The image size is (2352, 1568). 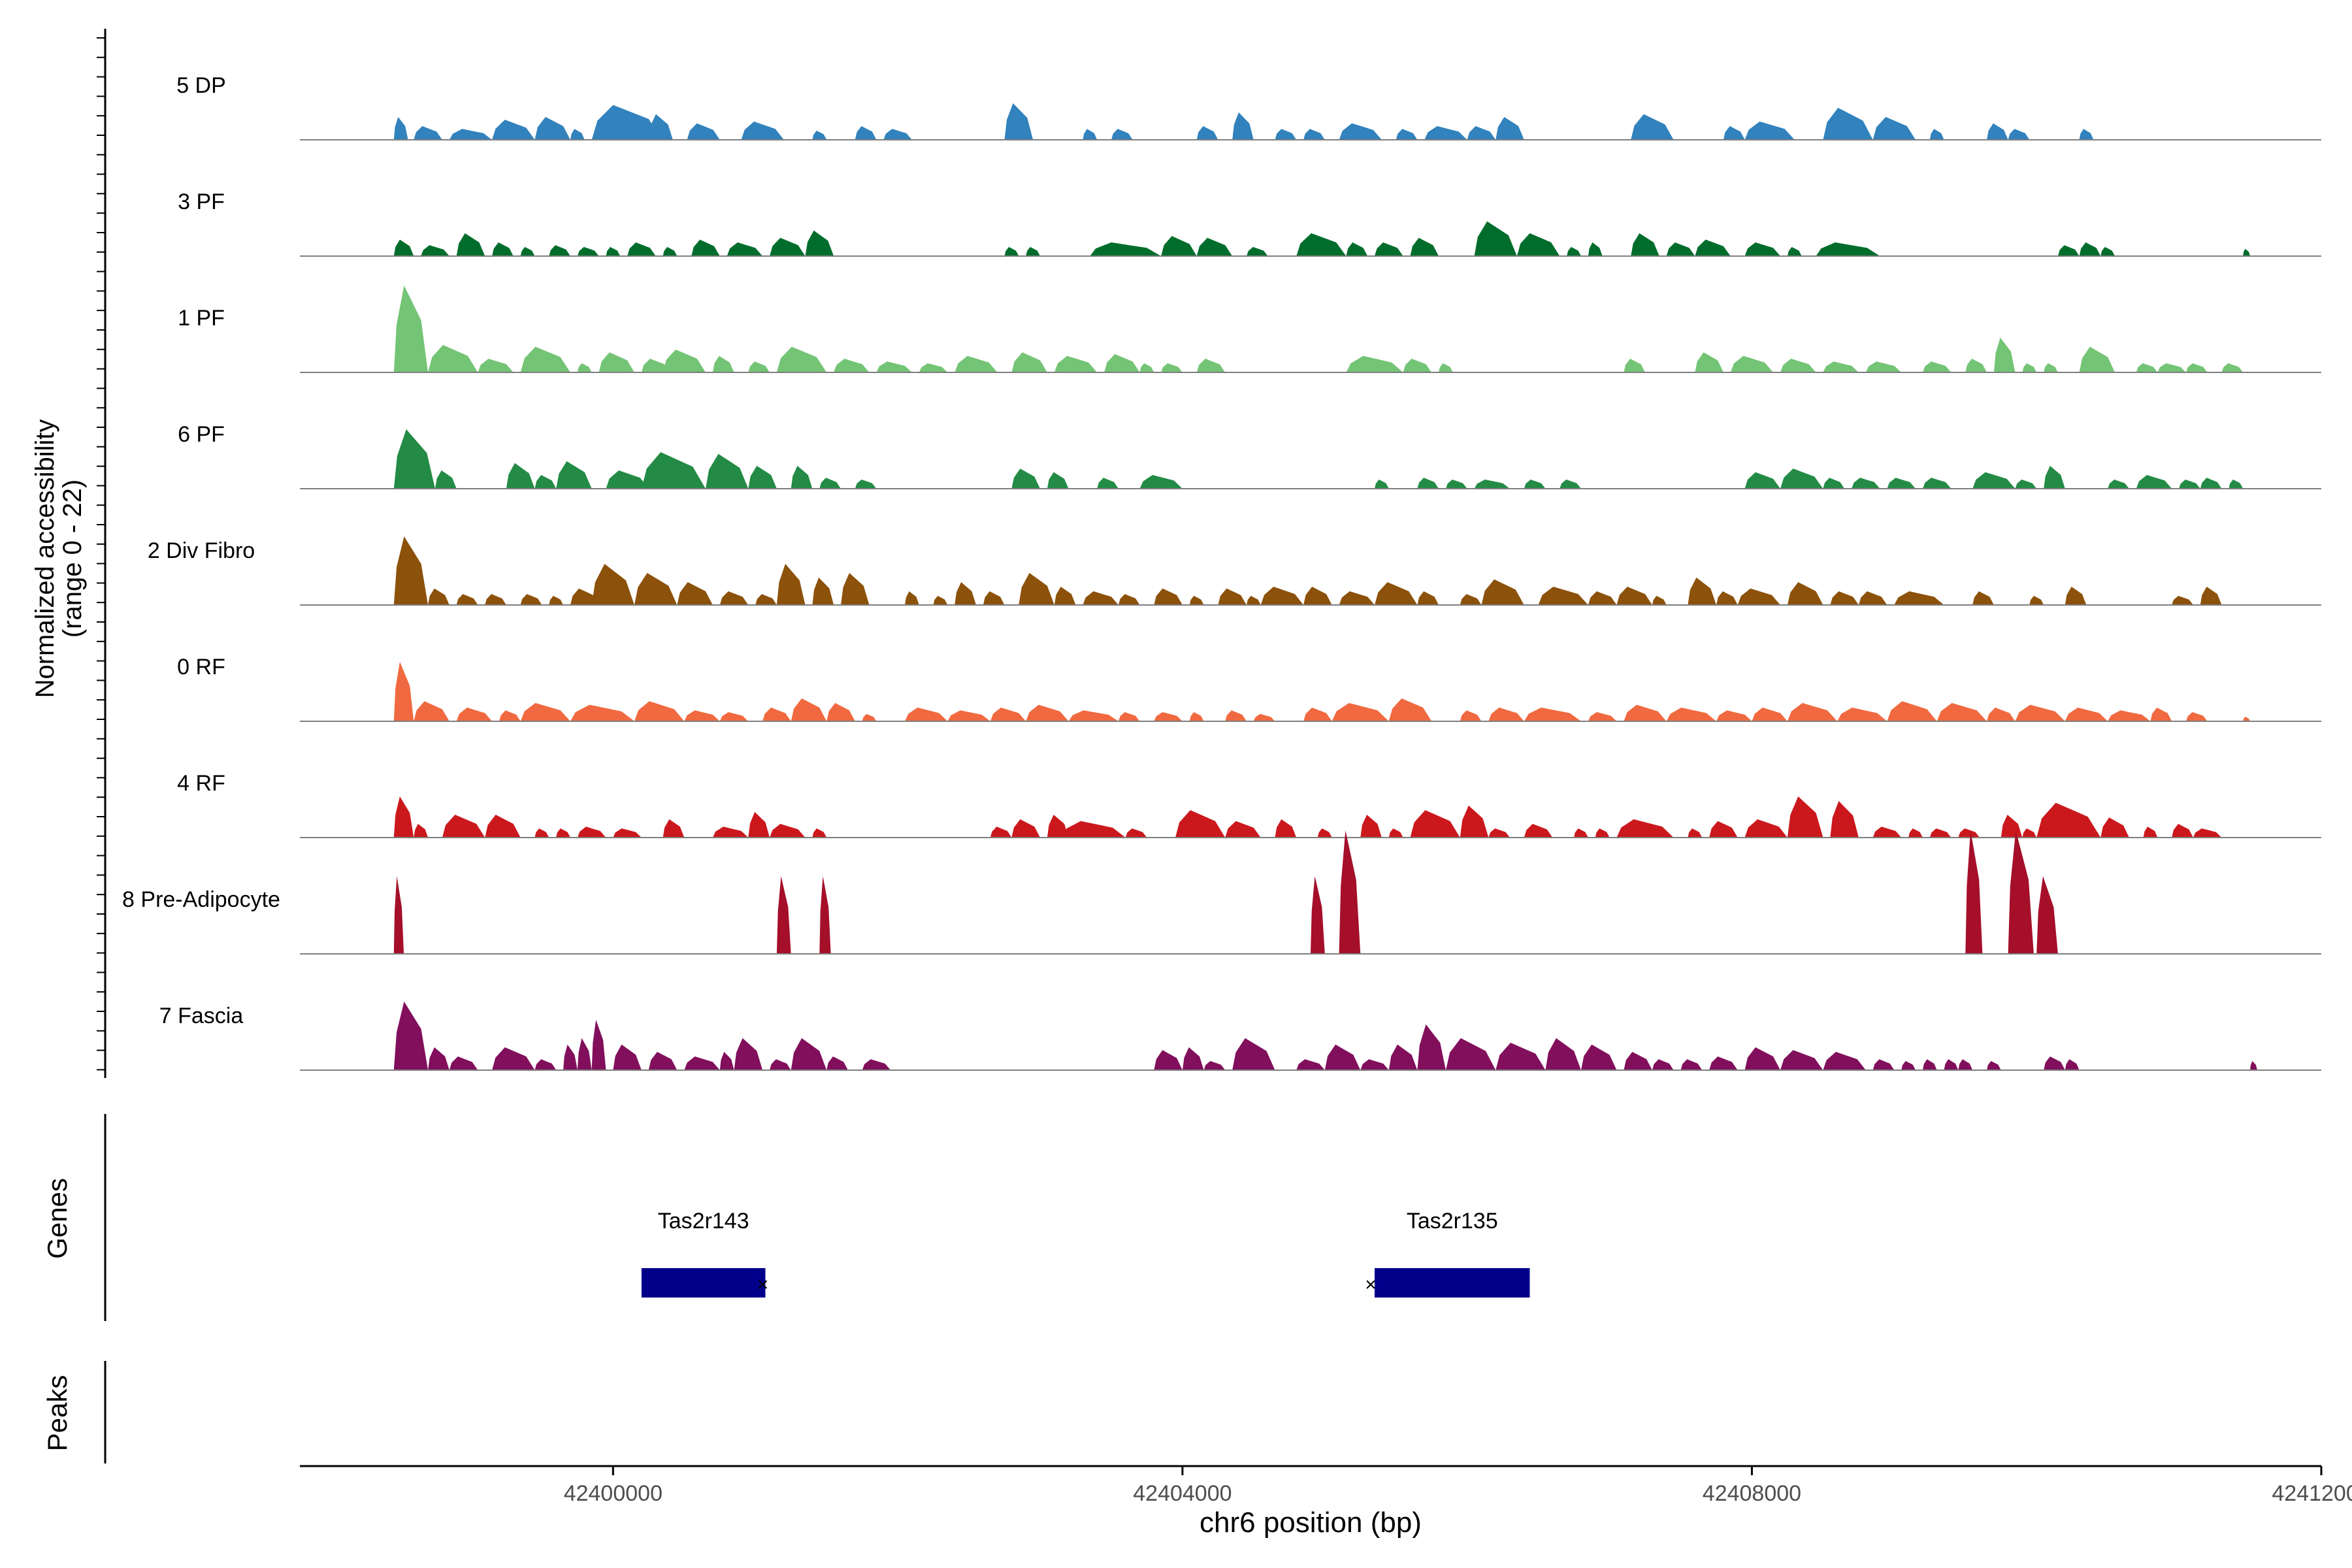 I want to click on gene-label: Tas2r143, so click(x=703, y=1221).